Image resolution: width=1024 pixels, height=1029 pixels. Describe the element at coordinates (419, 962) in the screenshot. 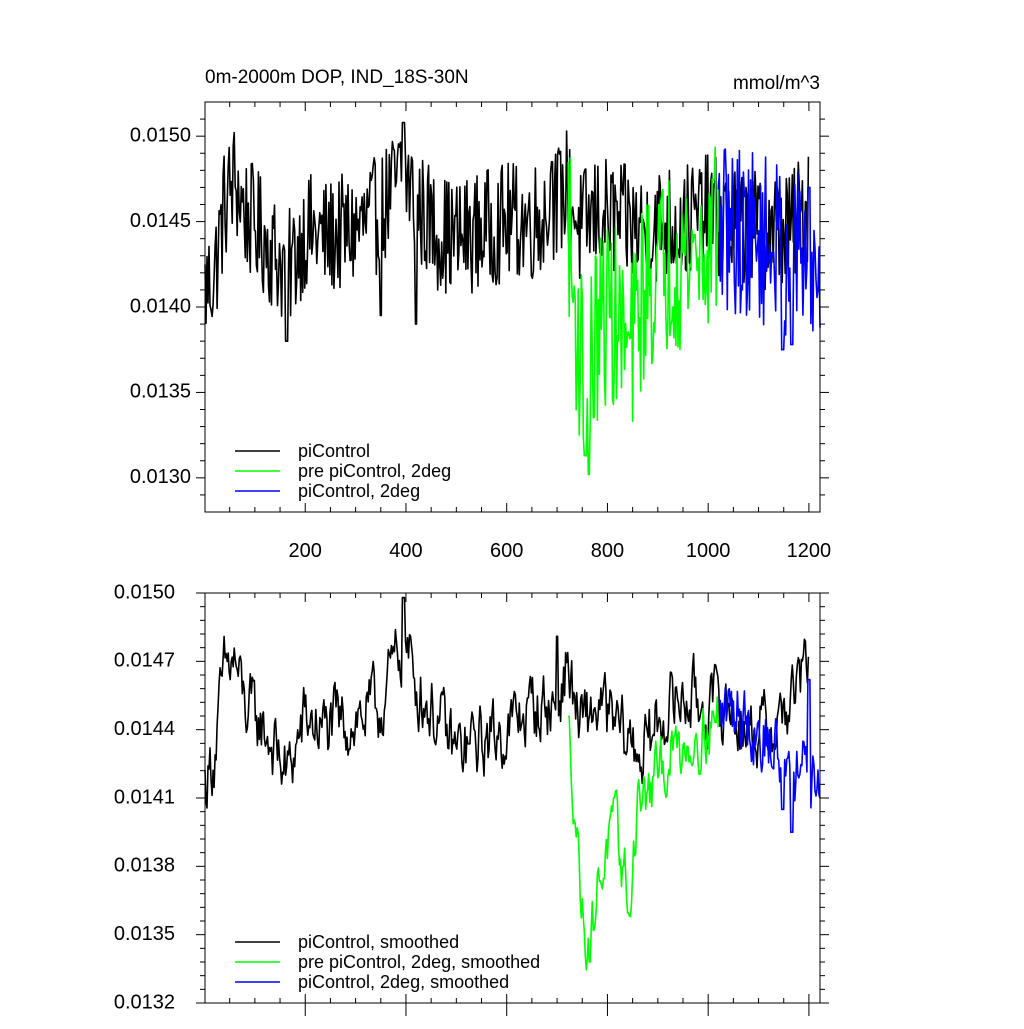

I see `bottom-legend-label: pre piControl, 2deg, smoothed` at that location.